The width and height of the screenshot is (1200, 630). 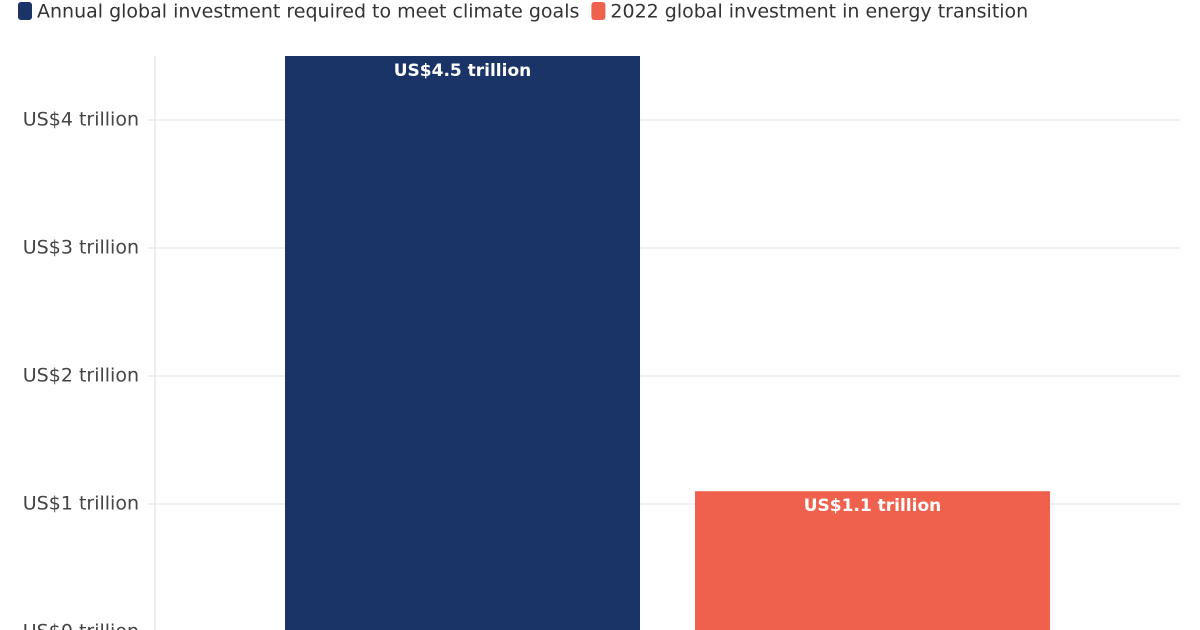 I want to click on y-tick-label: US$1 trillion, so click(x=81, y=504).